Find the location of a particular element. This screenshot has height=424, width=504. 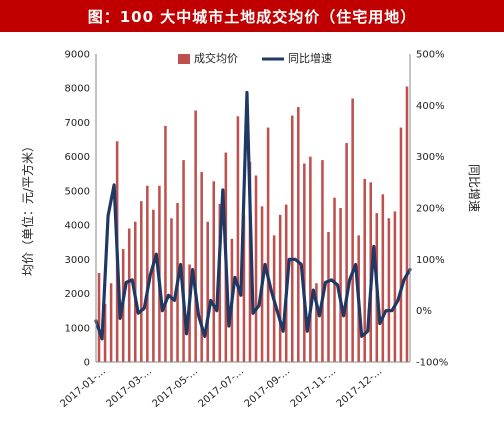

y-tick-label: 4000 is located at coordinates (77, 226).